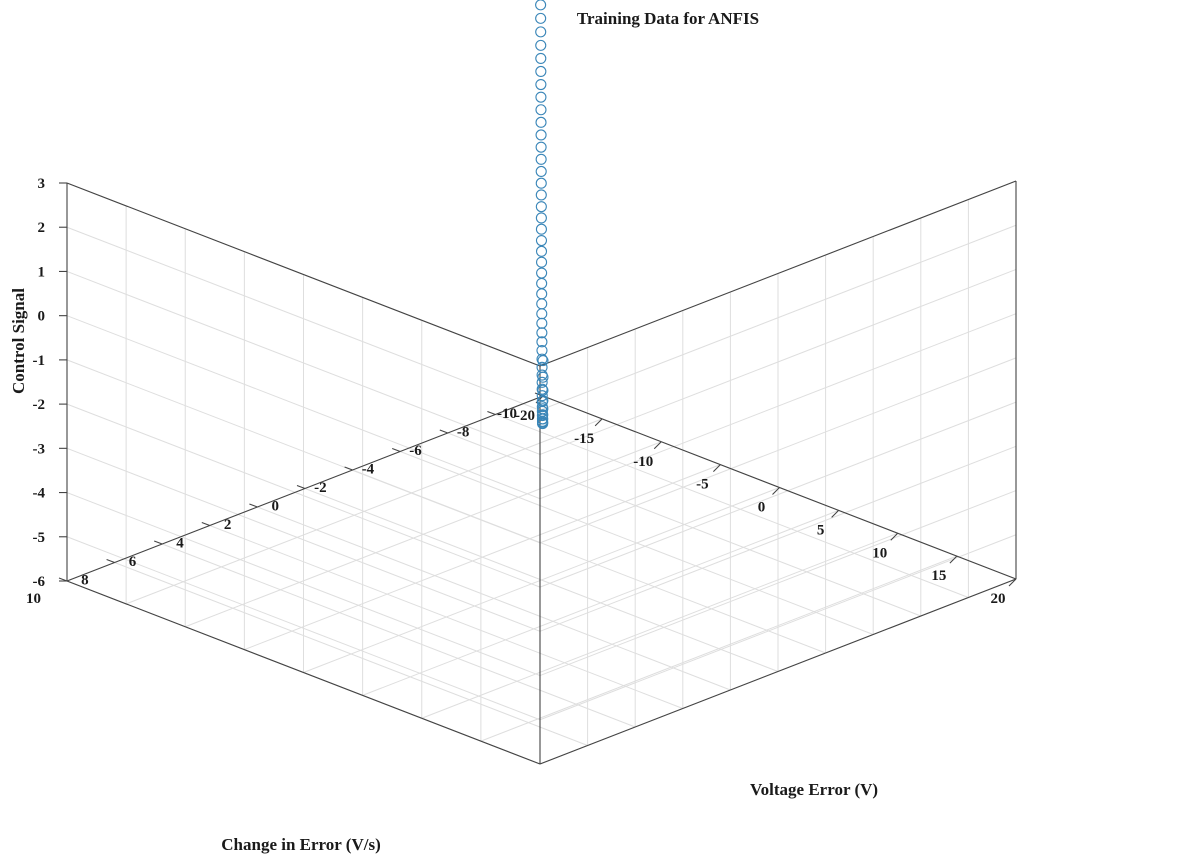 Image resolution: width=1200 pixels, height=863 pixels. I want to click on y-tick-label: 2, so click(228, 525).